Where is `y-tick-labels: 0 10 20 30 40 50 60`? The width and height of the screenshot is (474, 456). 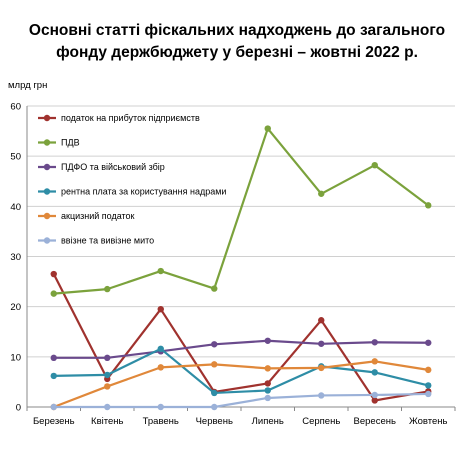 y-tick-labels: 0 10 20 30 40 50 60 is located at coordinates (15, 258).